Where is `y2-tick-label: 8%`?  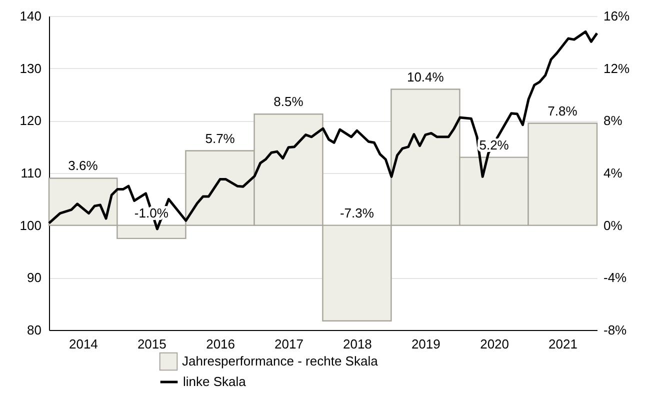 y2-tick-label: 8% is located at coordinates (613, 120).